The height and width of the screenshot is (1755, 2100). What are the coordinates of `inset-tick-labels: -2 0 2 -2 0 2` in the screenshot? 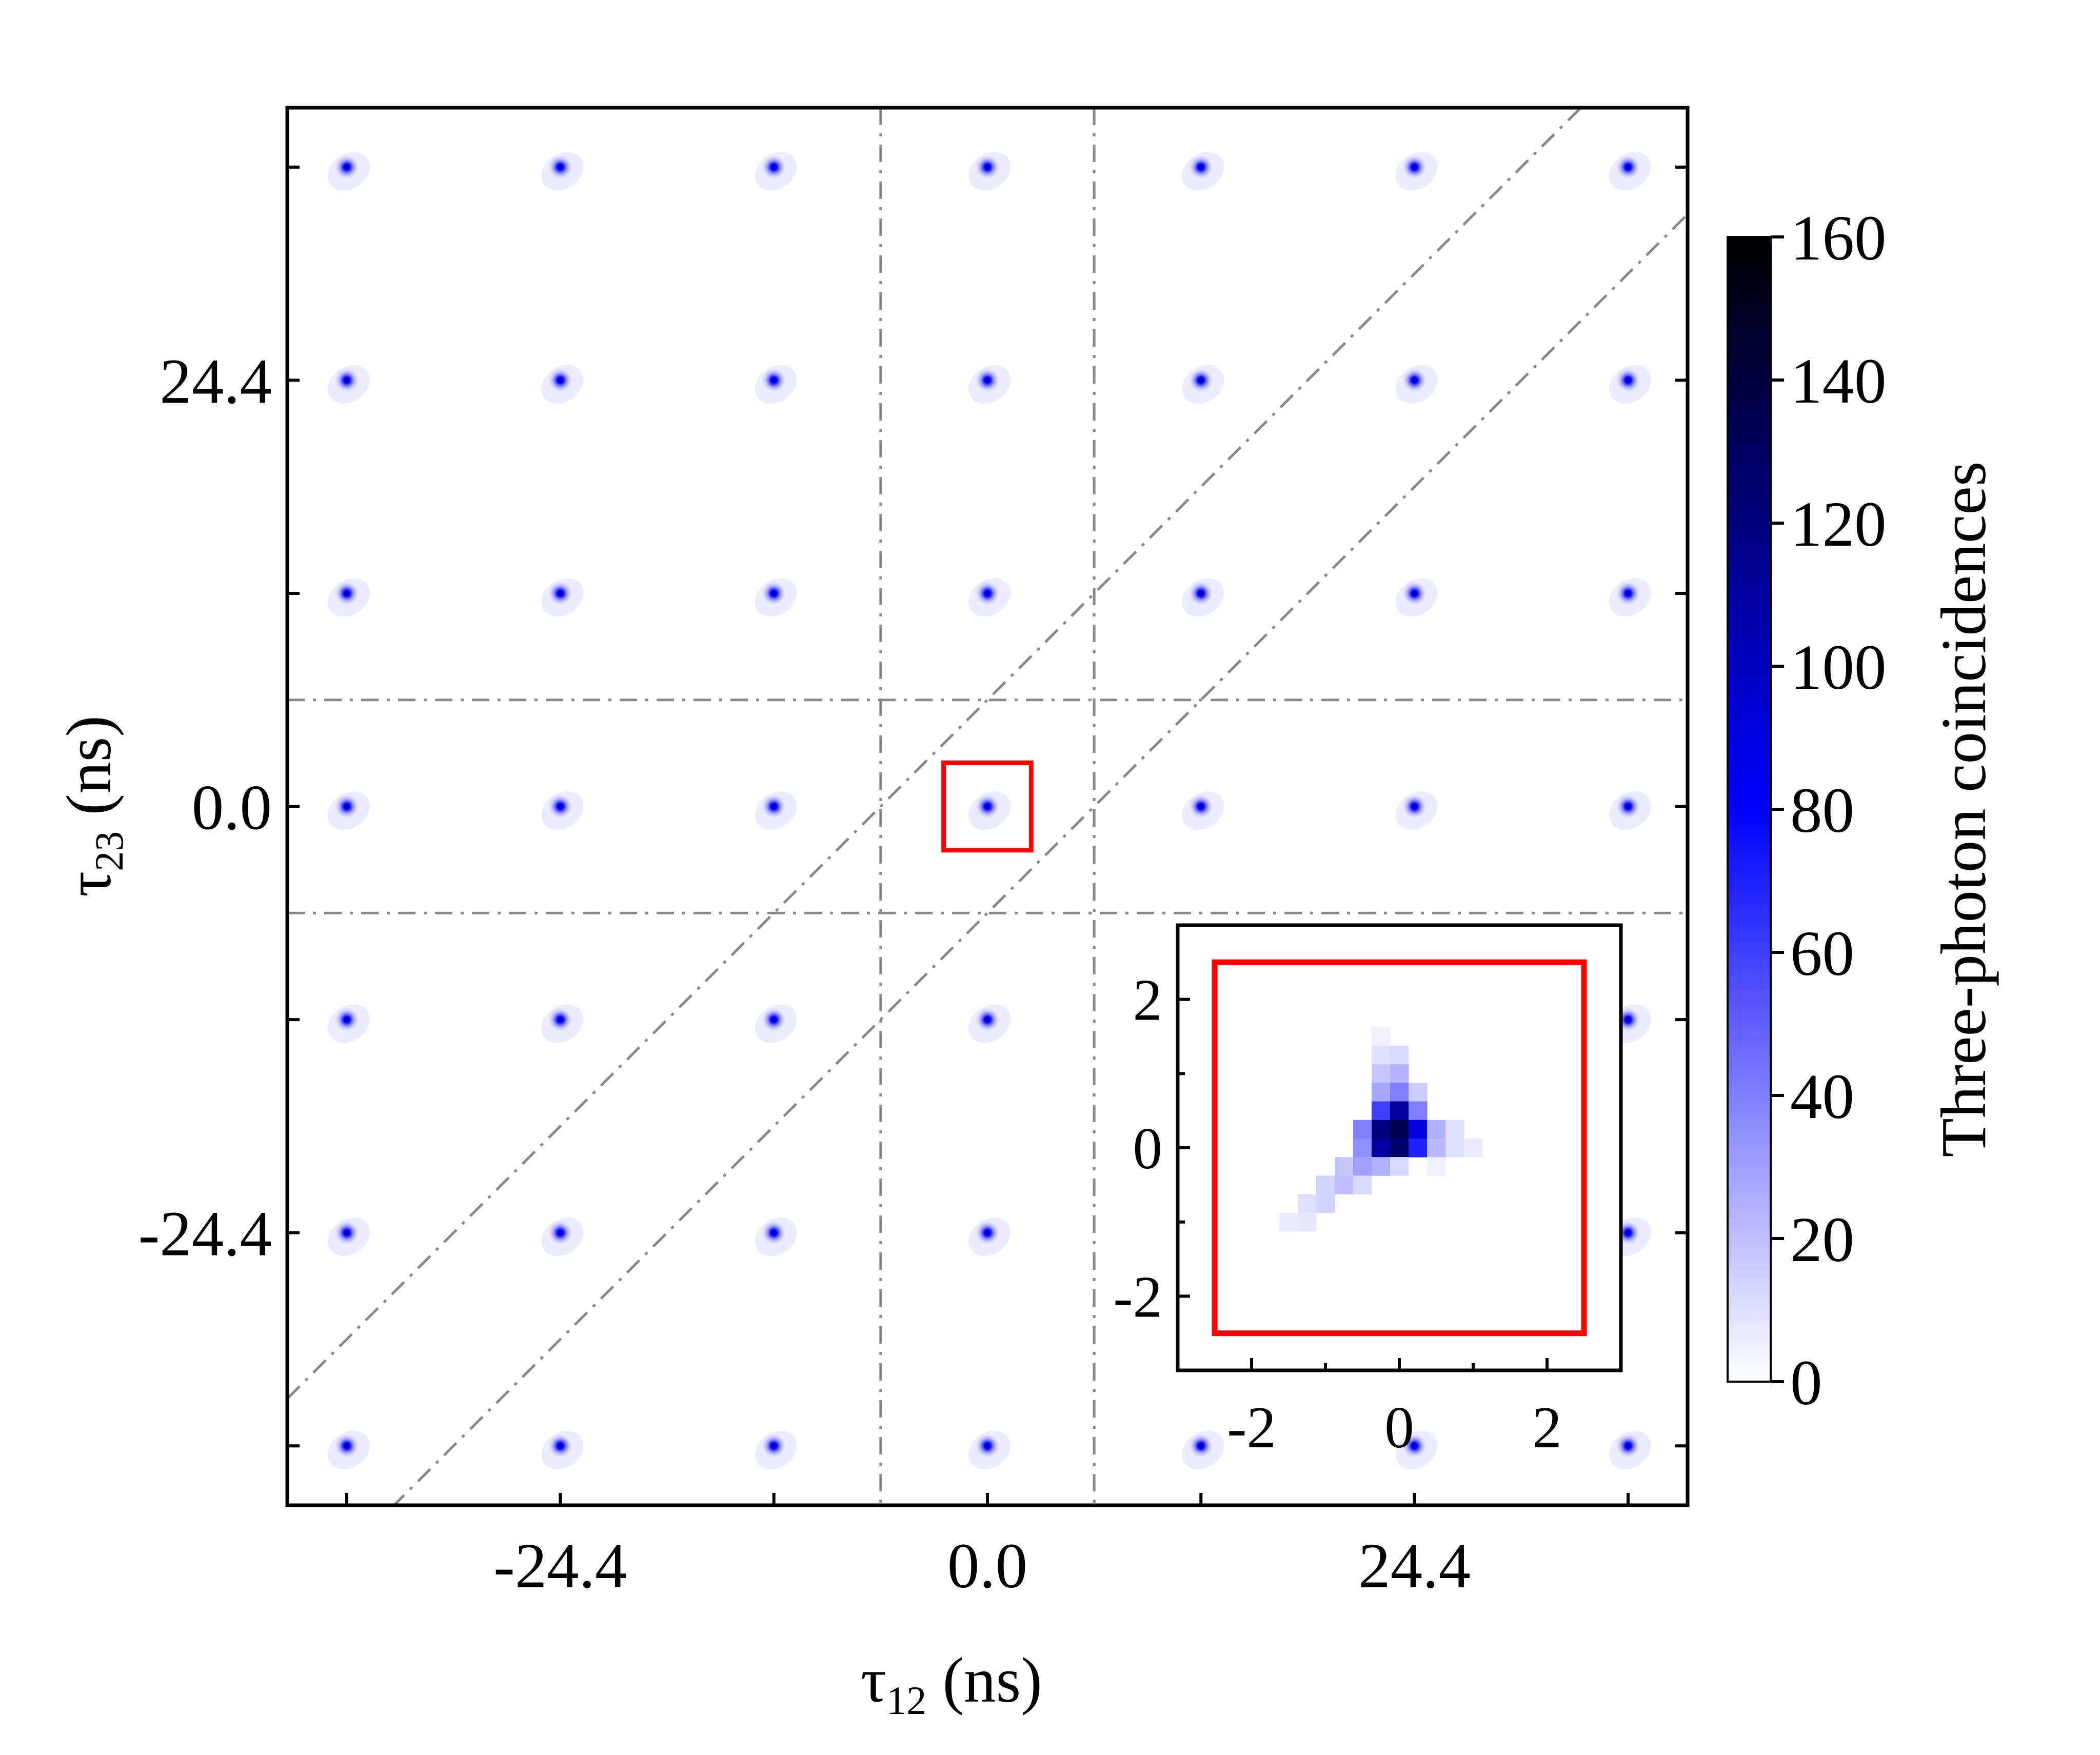 It's located at (1337, 1214).